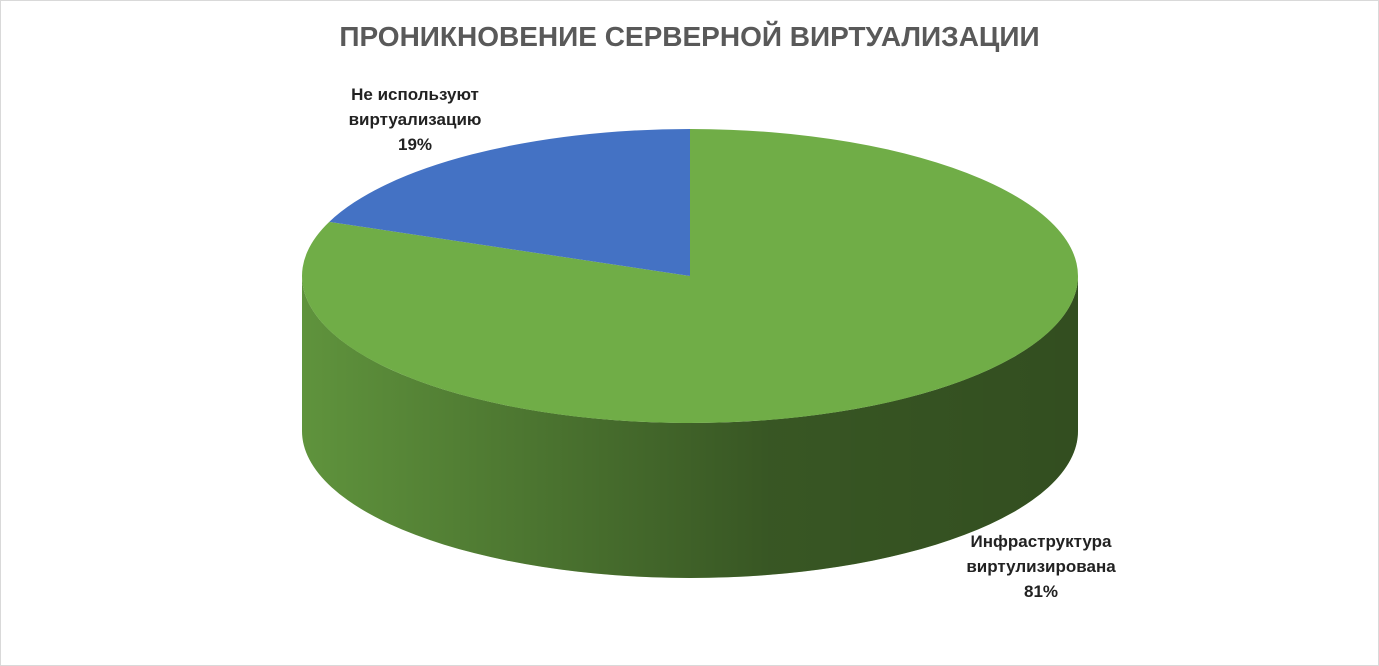  I want to click on chart-title: ПРОНИКНОВЕНИЕ СЕРВЕРНОЙ ВИРТУАЛИЗАЦИИ, so click(689, 36).